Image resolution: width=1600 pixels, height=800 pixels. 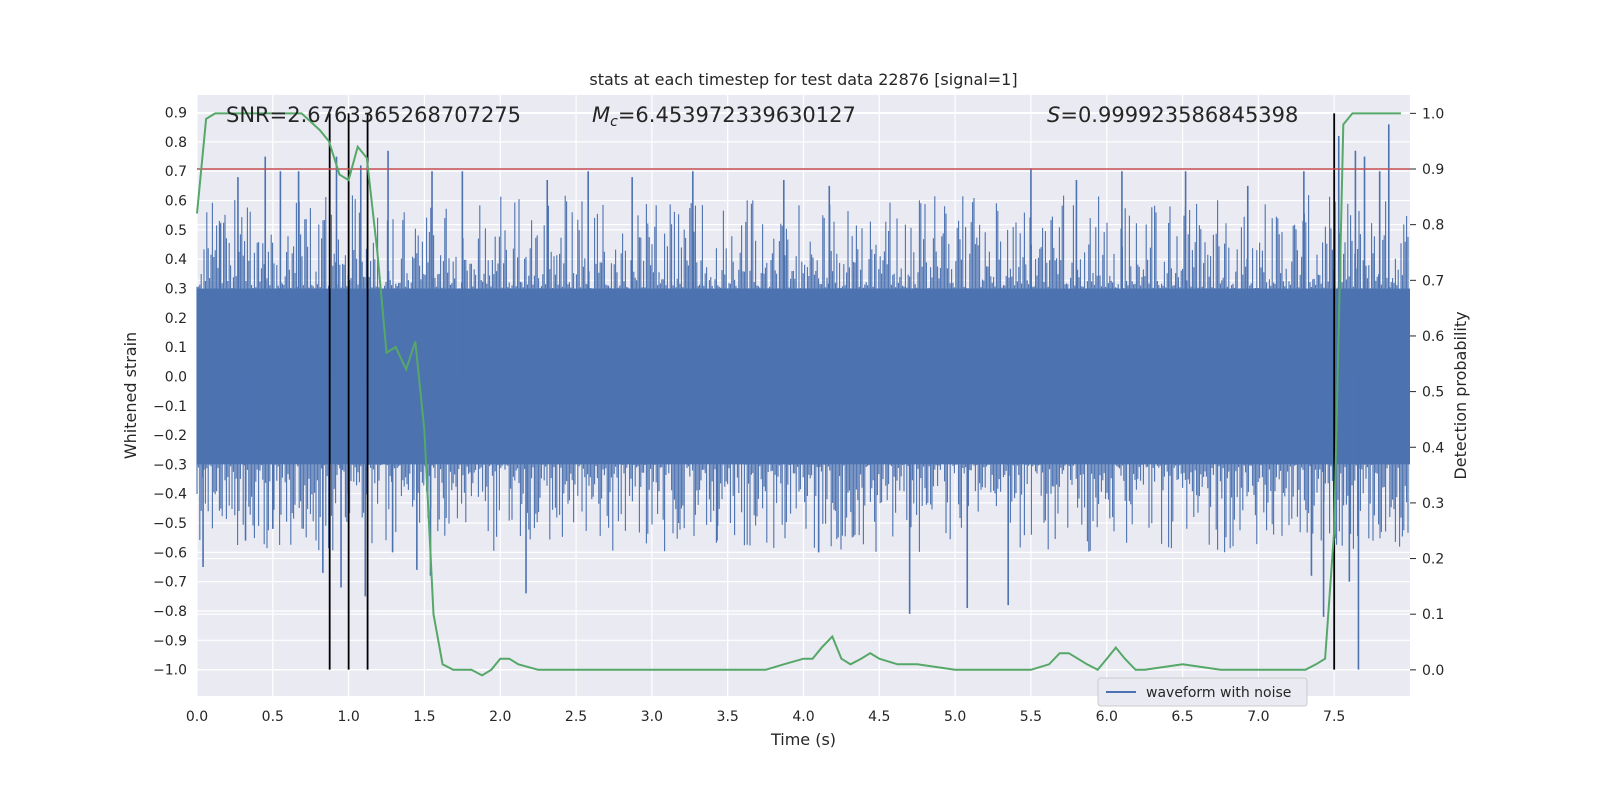 What do you see at coordinates (170, 436) in the screenshot?
I see `y-tick-label: −0.2` at bounding box center [170, 436].